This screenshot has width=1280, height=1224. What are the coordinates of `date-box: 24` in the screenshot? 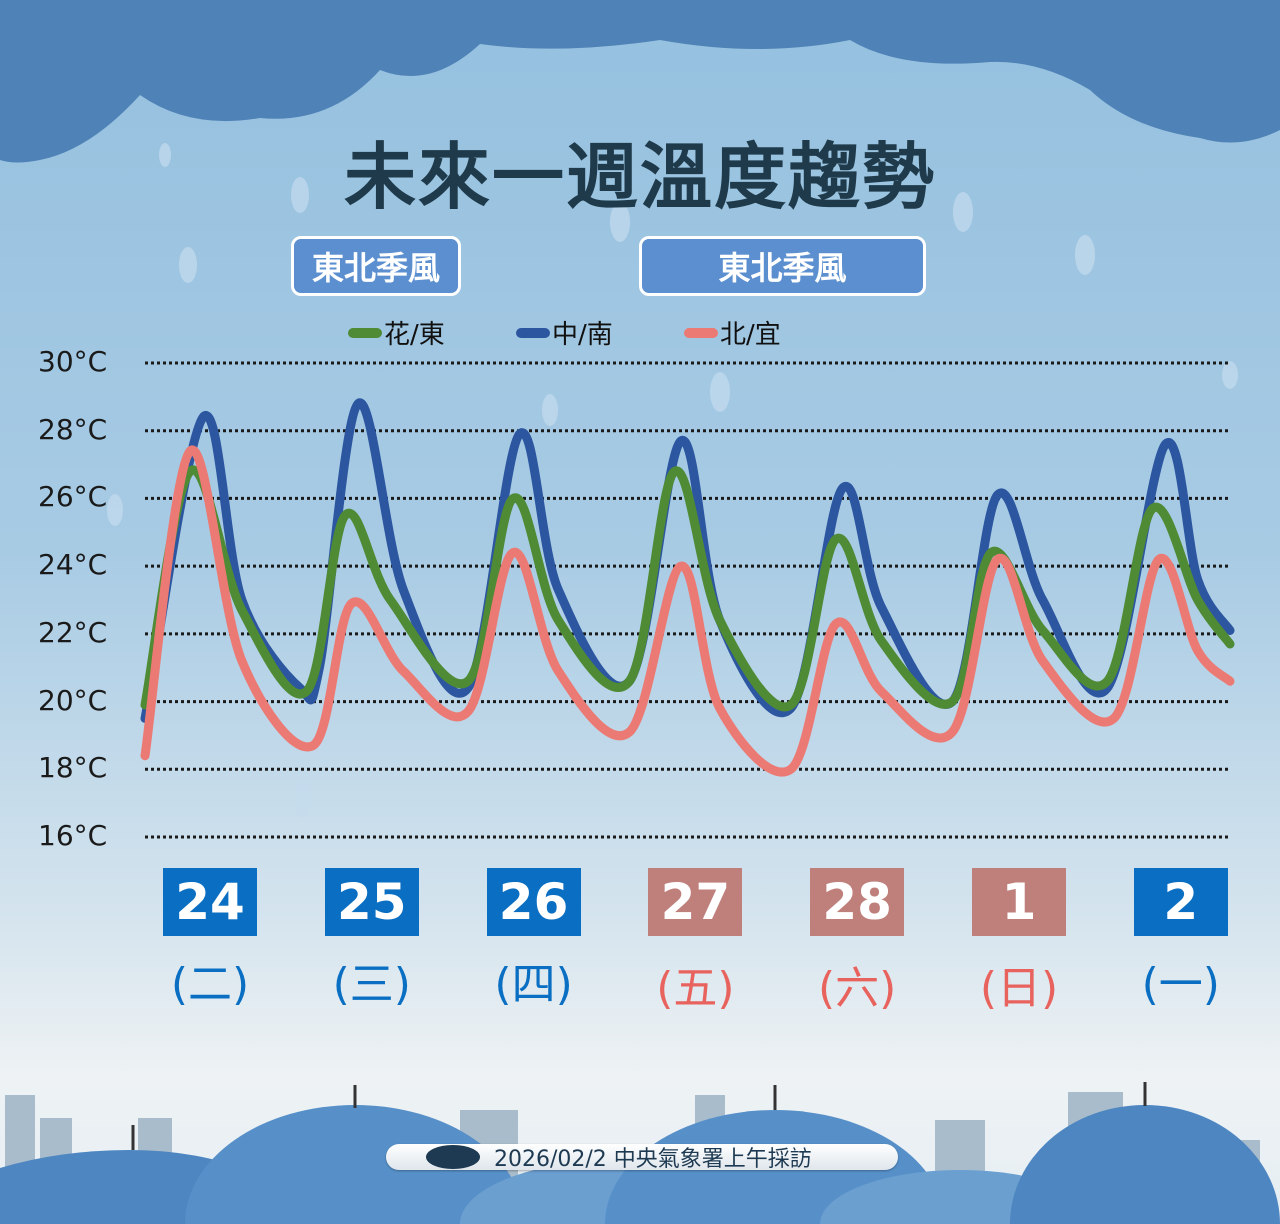 It's located at (210, 902).